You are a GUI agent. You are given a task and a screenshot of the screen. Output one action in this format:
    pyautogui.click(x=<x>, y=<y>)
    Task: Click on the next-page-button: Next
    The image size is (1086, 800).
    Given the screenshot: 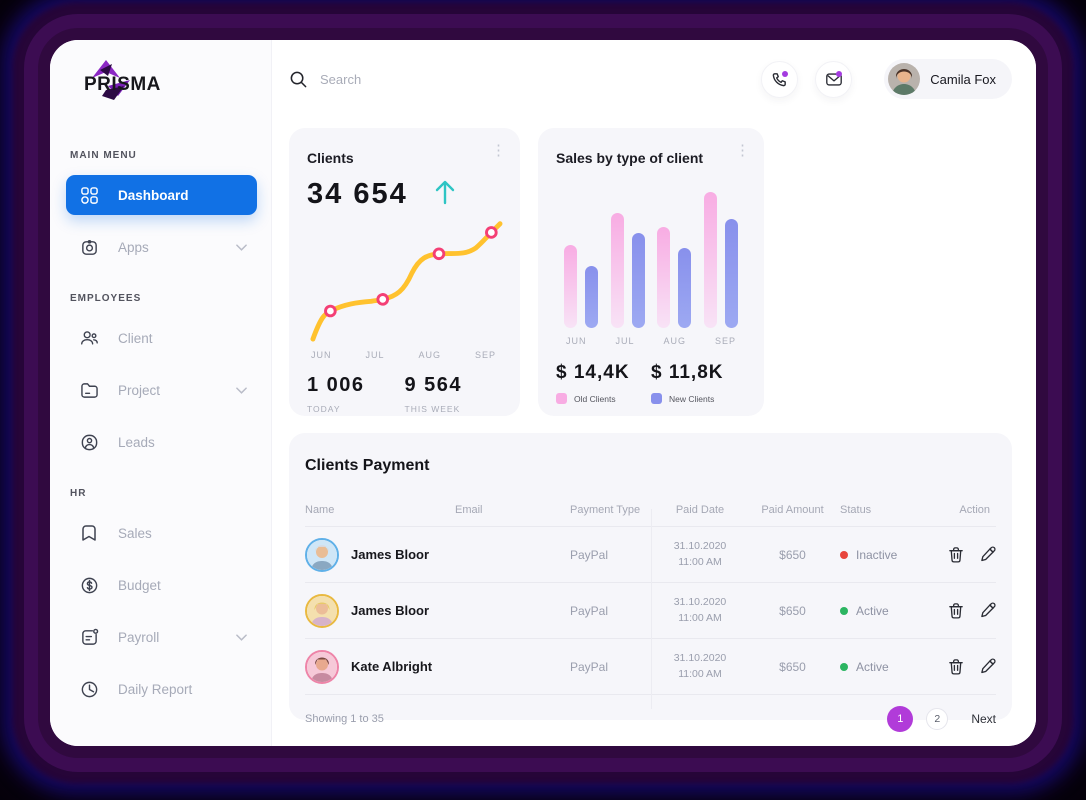 What is the action you would take?
    pyautogui.click(x=983, y=719)
    